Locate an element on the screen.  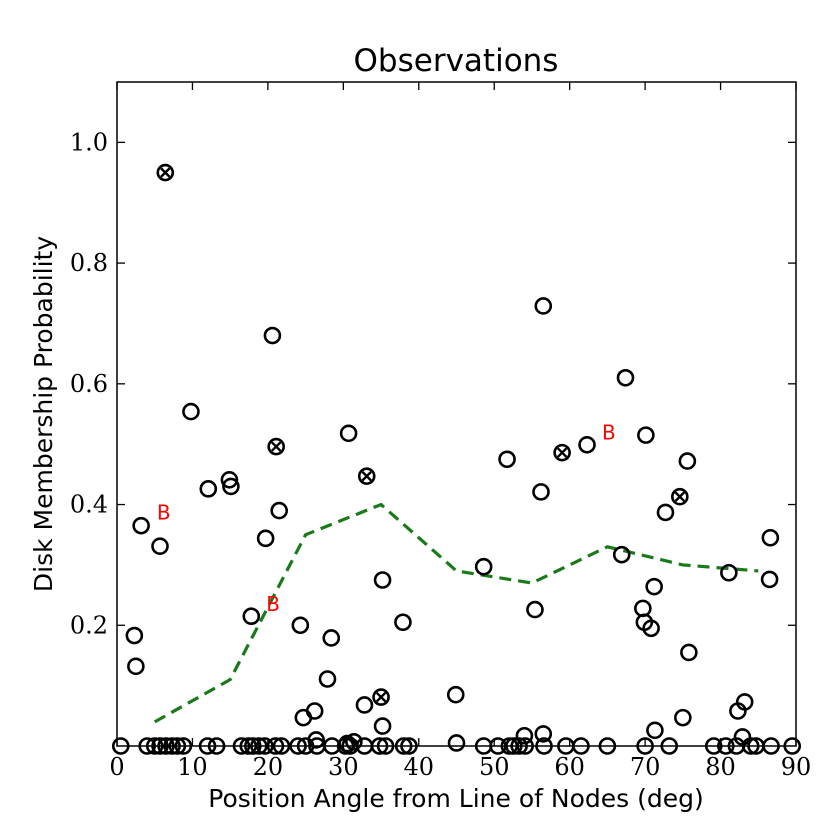
y-tick-label: 0.8 is located at coordinates (89, 263).